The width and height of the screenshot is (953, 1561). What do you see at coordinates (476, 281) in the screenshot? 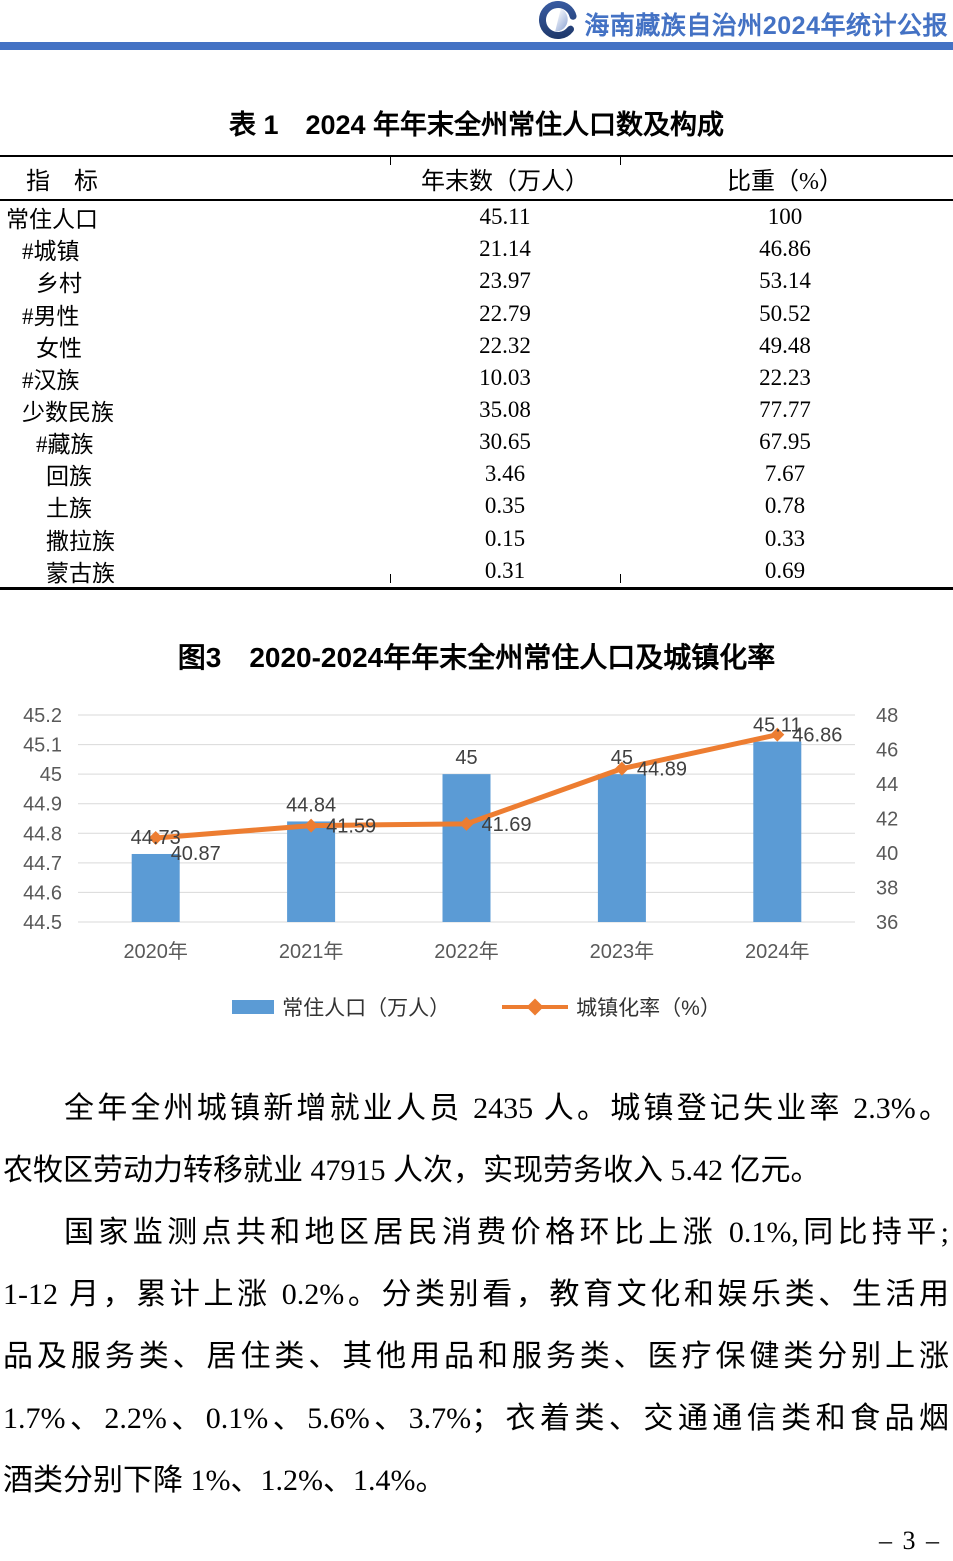
I see `table-row: 乡村 23.97 53.14` at bounding box center [476, 281].